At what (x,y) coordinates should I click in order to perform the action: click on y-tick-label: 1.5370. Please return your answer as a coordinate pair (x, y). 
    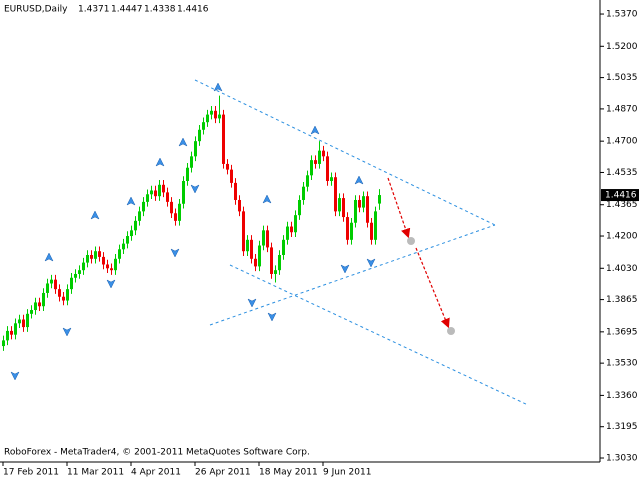
    Looking at the image, I should click on (622, 15).